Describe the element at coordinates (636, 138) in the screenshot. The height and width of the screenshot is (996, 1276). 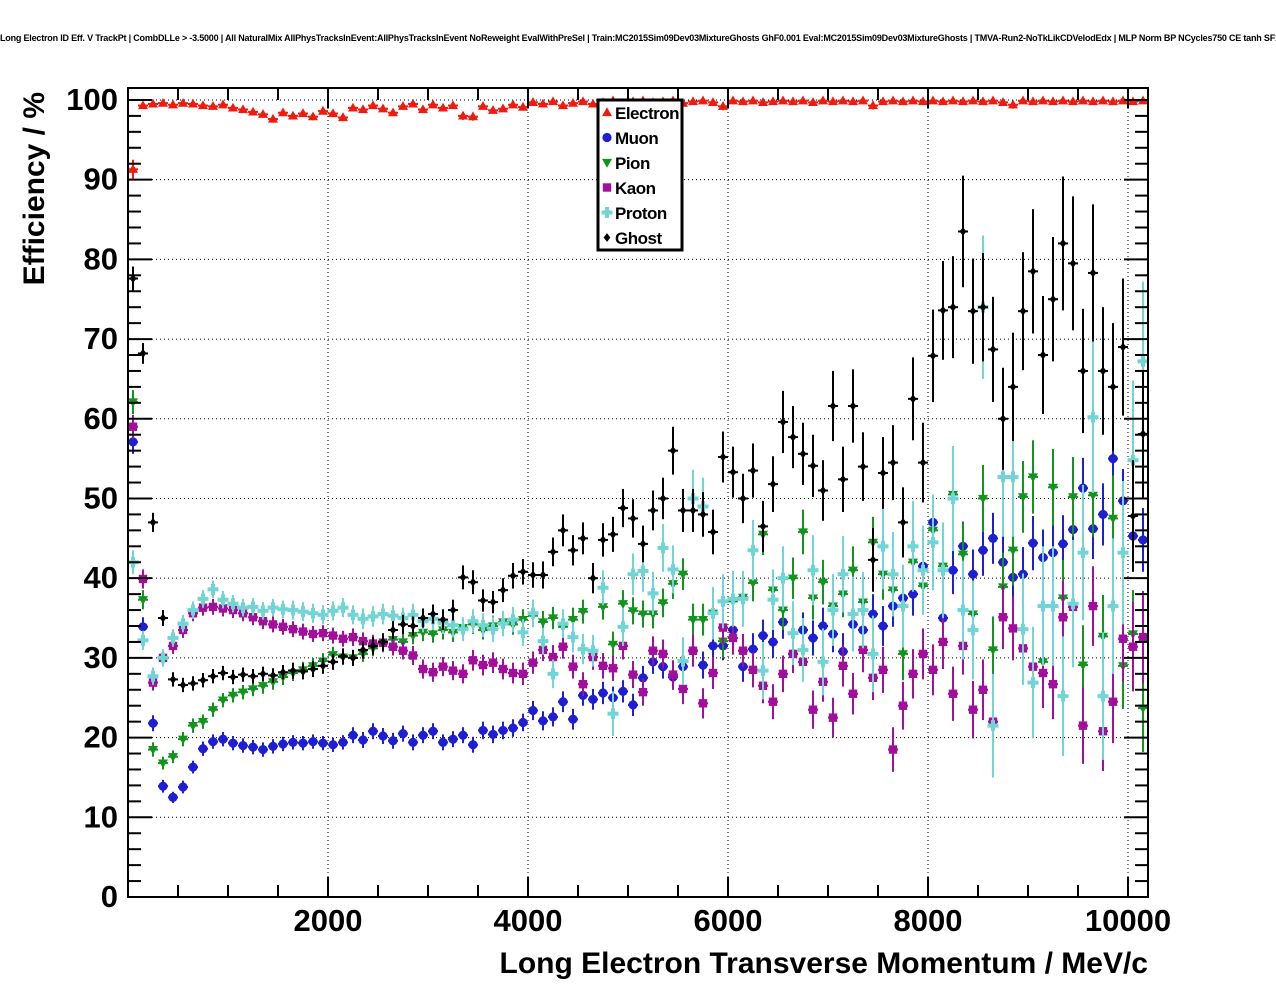
I see `legend-label-muon: Muon` at that location.